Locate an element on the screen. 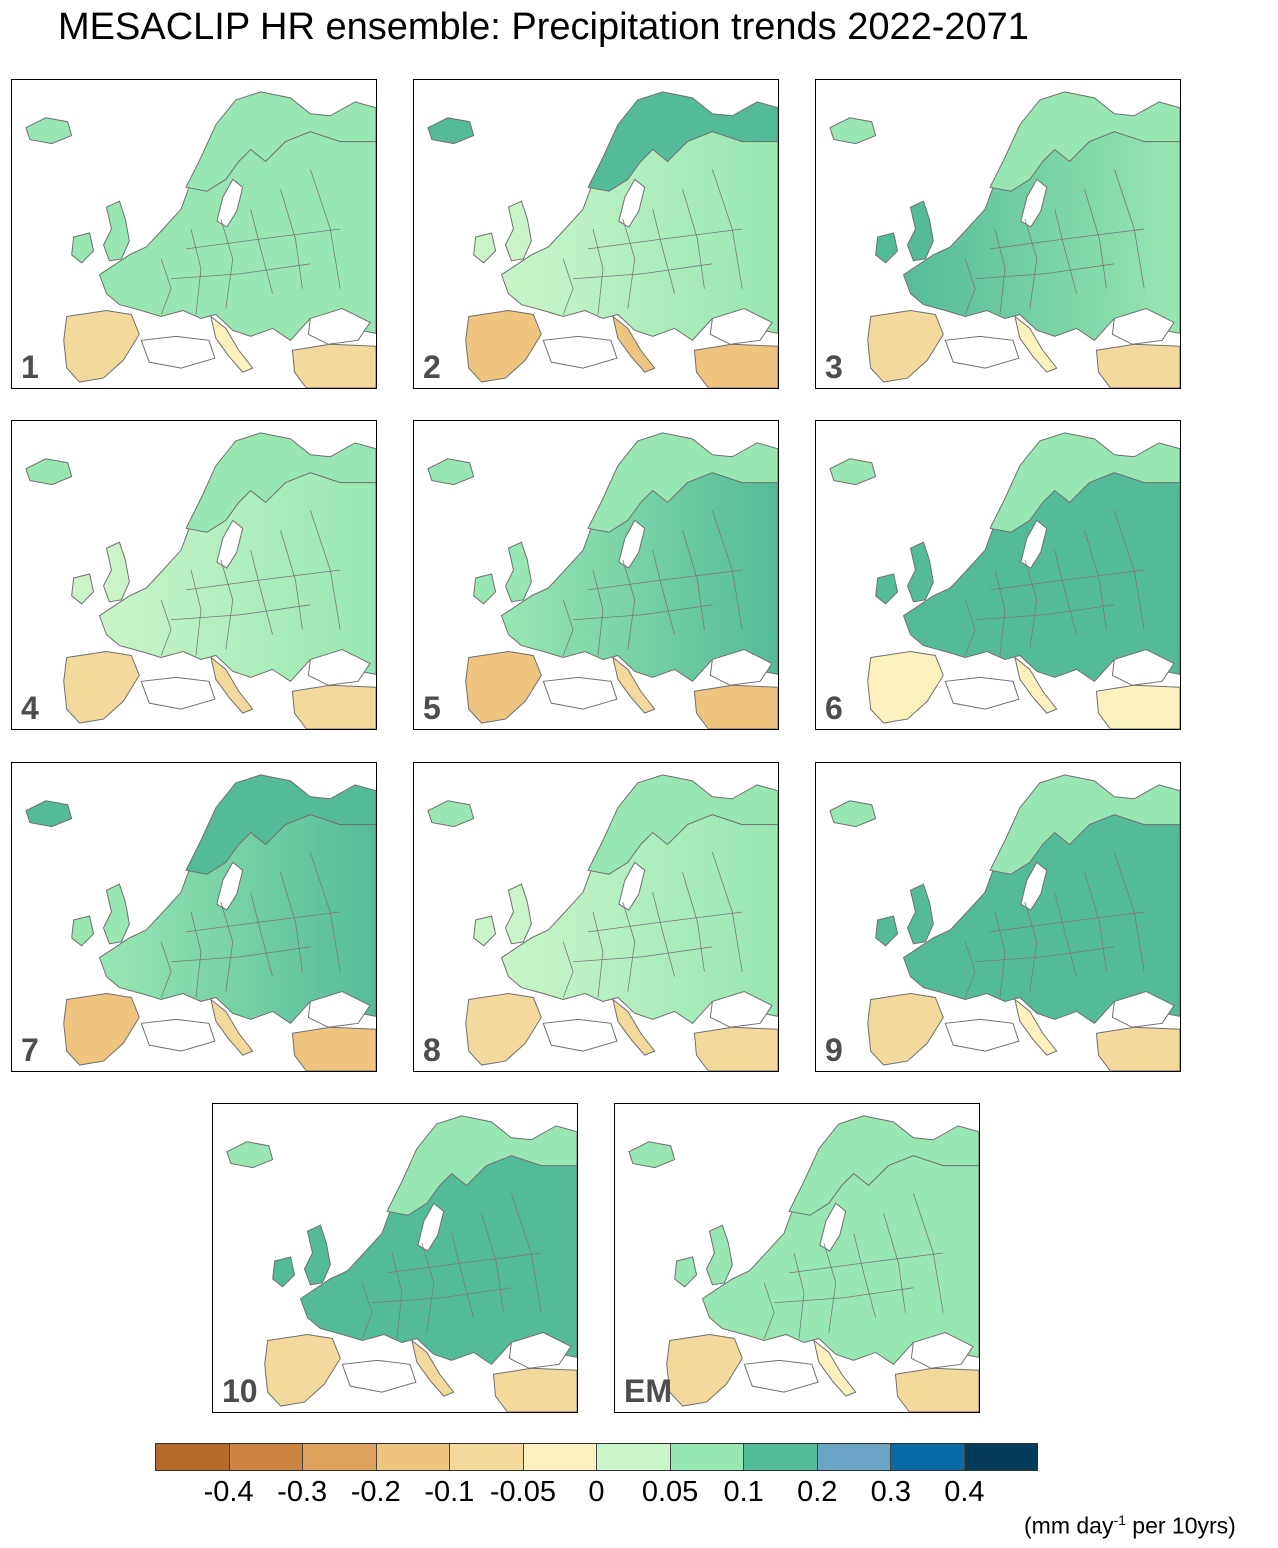 The image size is (1278, 1548). panel-label: 6 is located at coordinates (834, 708).